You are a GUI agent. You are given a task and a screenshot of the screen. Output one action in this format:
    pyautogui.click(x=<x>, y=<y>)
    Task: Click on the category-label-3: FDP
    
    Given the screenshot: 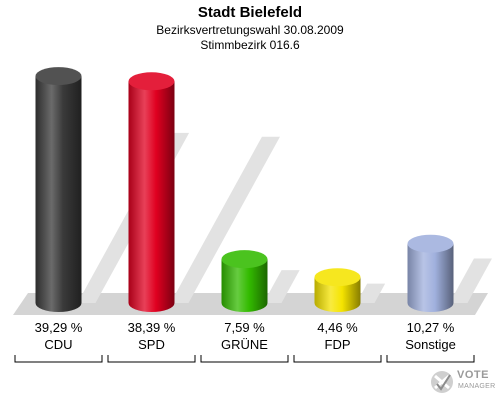 What is the action you would take?
    pyautogui.click(x=337, y=344)
    